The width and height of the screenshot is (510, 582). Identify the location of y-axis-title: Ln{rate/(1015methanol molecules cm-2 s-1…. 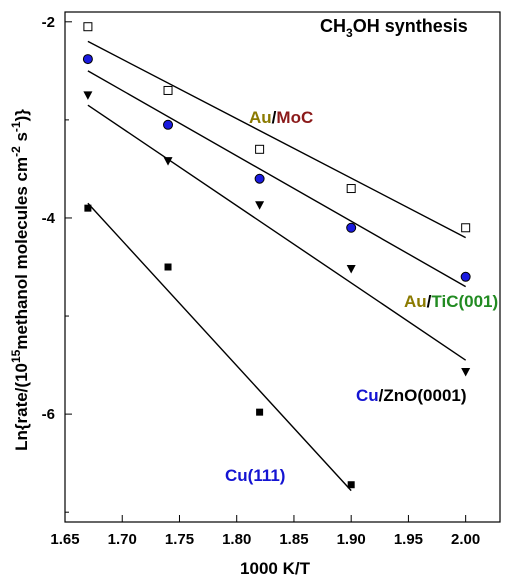
(20, 280).